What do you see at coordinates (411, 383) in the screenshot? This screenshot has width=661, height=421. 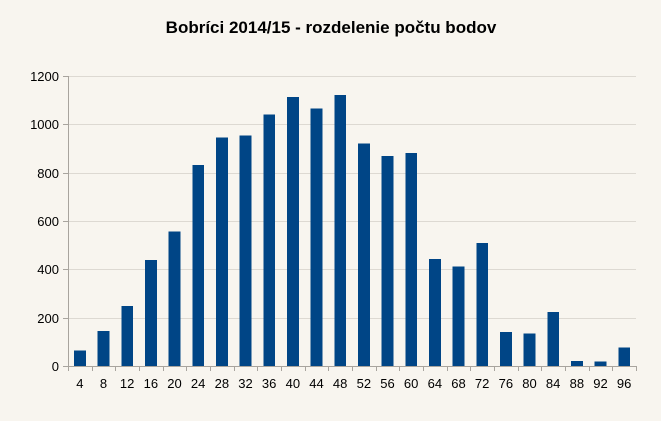 I see `x-tick-label-60: 60` at bounding box center [411, 383].